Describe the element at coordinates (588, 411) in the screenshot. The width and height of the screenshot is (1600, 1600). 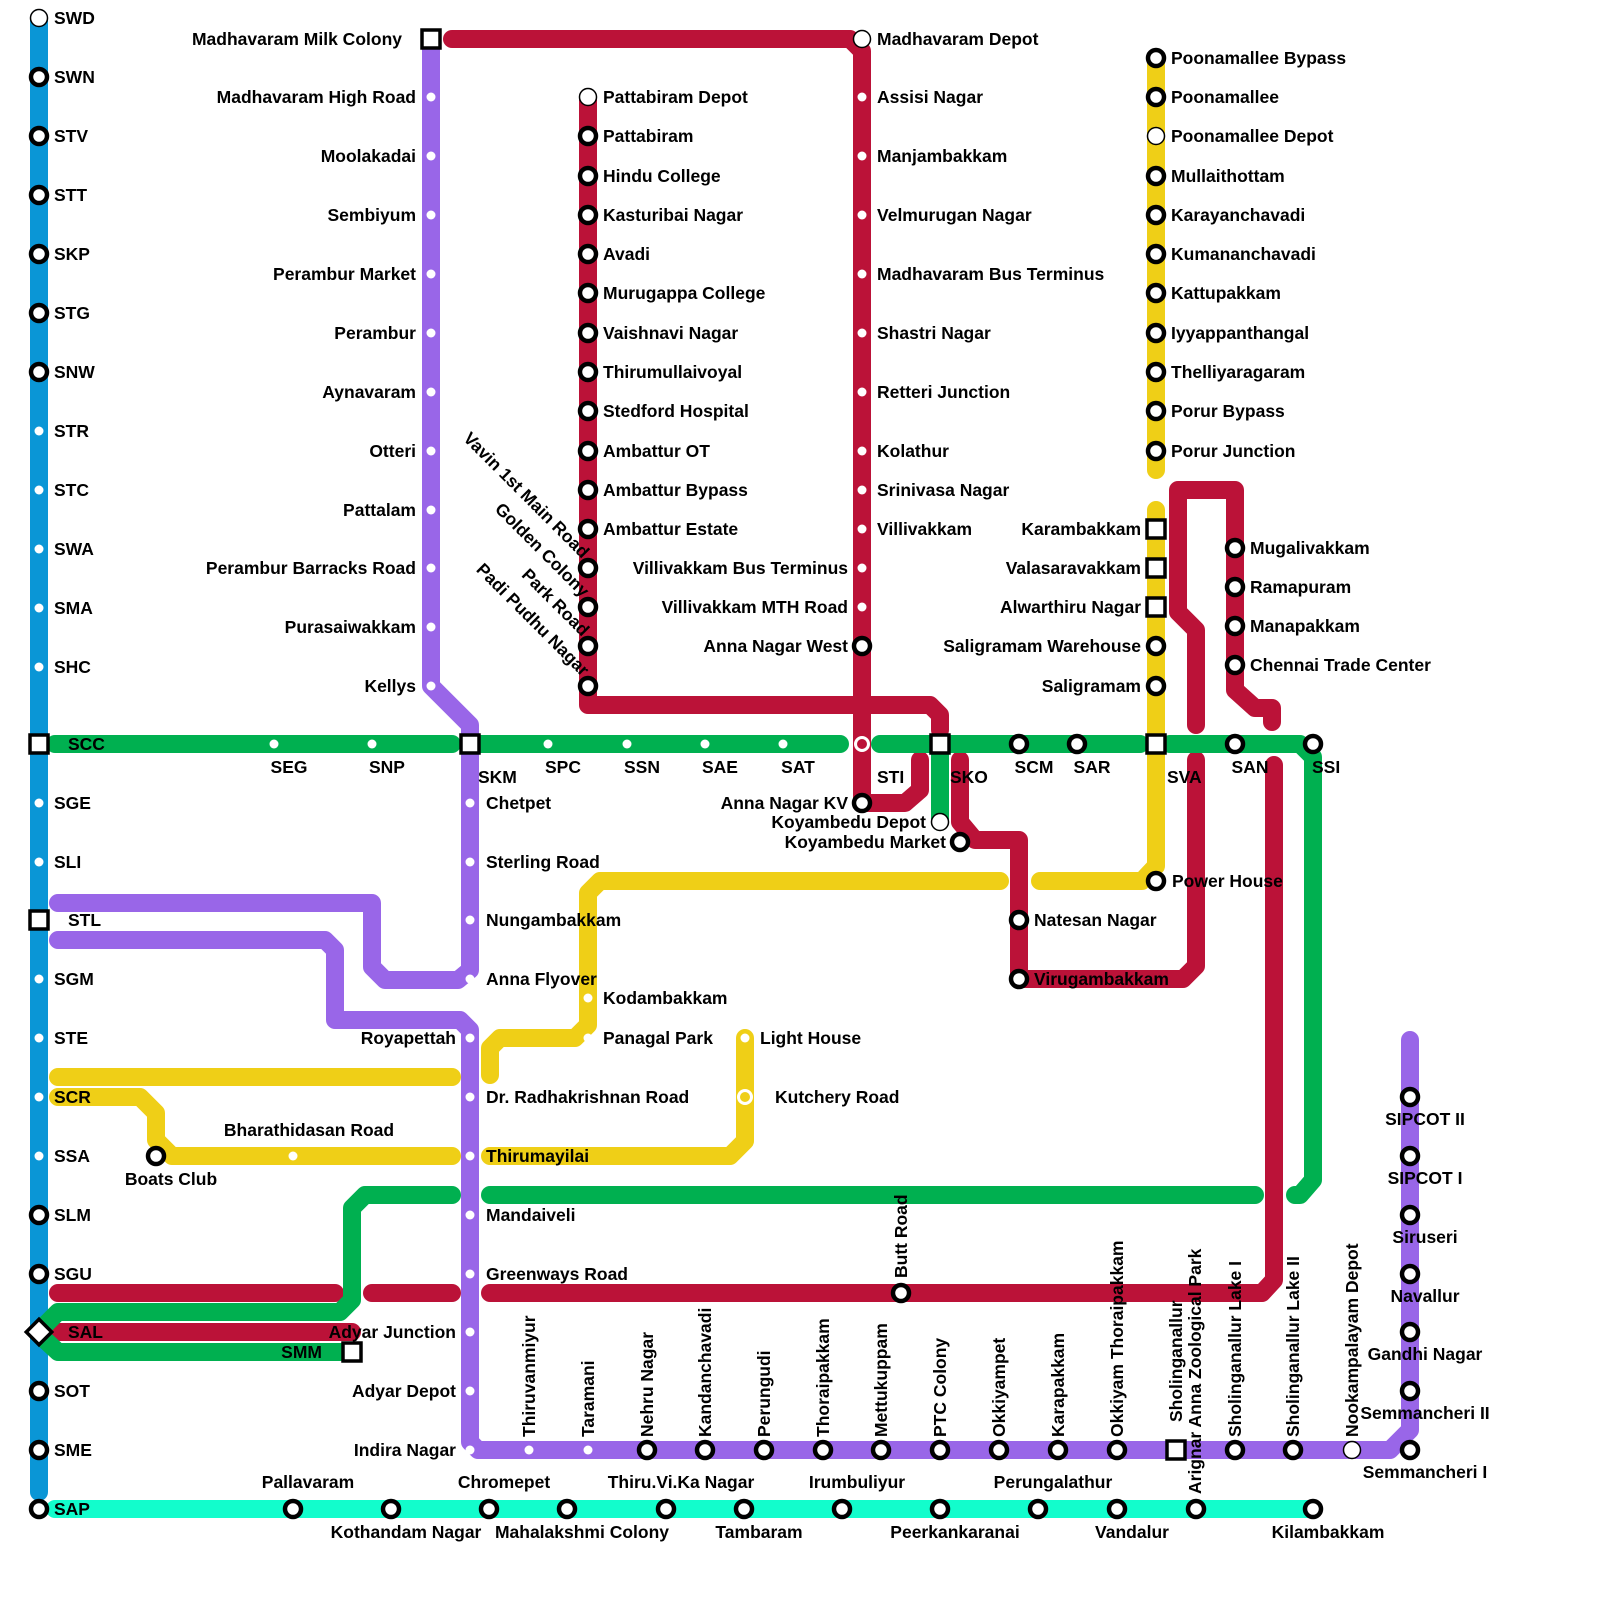
I see `station-stedford-hospital-marker` at that location.